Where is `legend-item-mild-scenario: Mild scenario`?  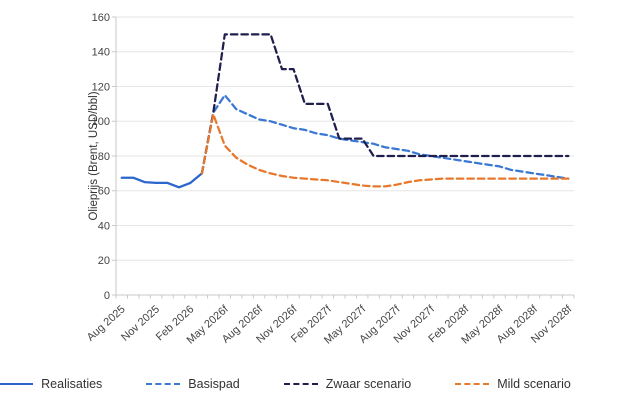 legend-item-mild-scenario: Mild scenario is located at coordinates (513, 384).